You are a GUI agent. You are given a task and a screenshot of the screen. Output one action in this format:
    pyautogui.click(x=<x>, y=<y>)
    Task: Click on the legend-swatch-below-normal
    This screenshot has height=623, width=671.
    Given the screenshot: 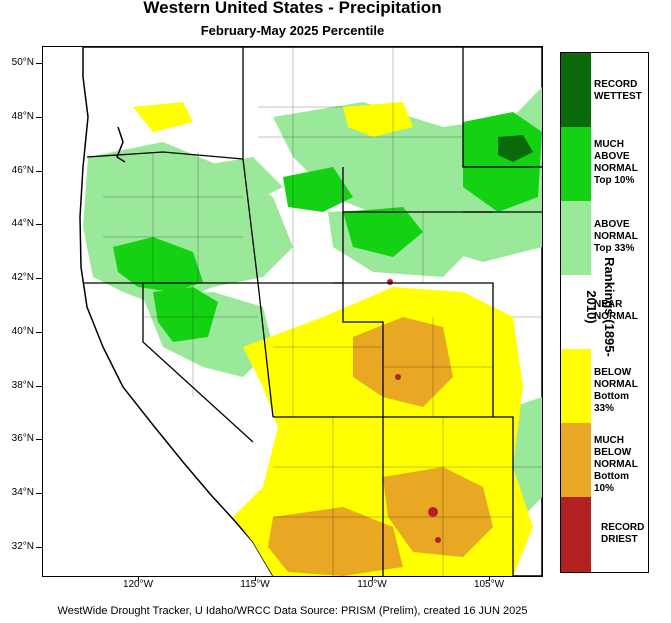 What is the action you would take?
    pyautogui.click(x=576, y=386)
    